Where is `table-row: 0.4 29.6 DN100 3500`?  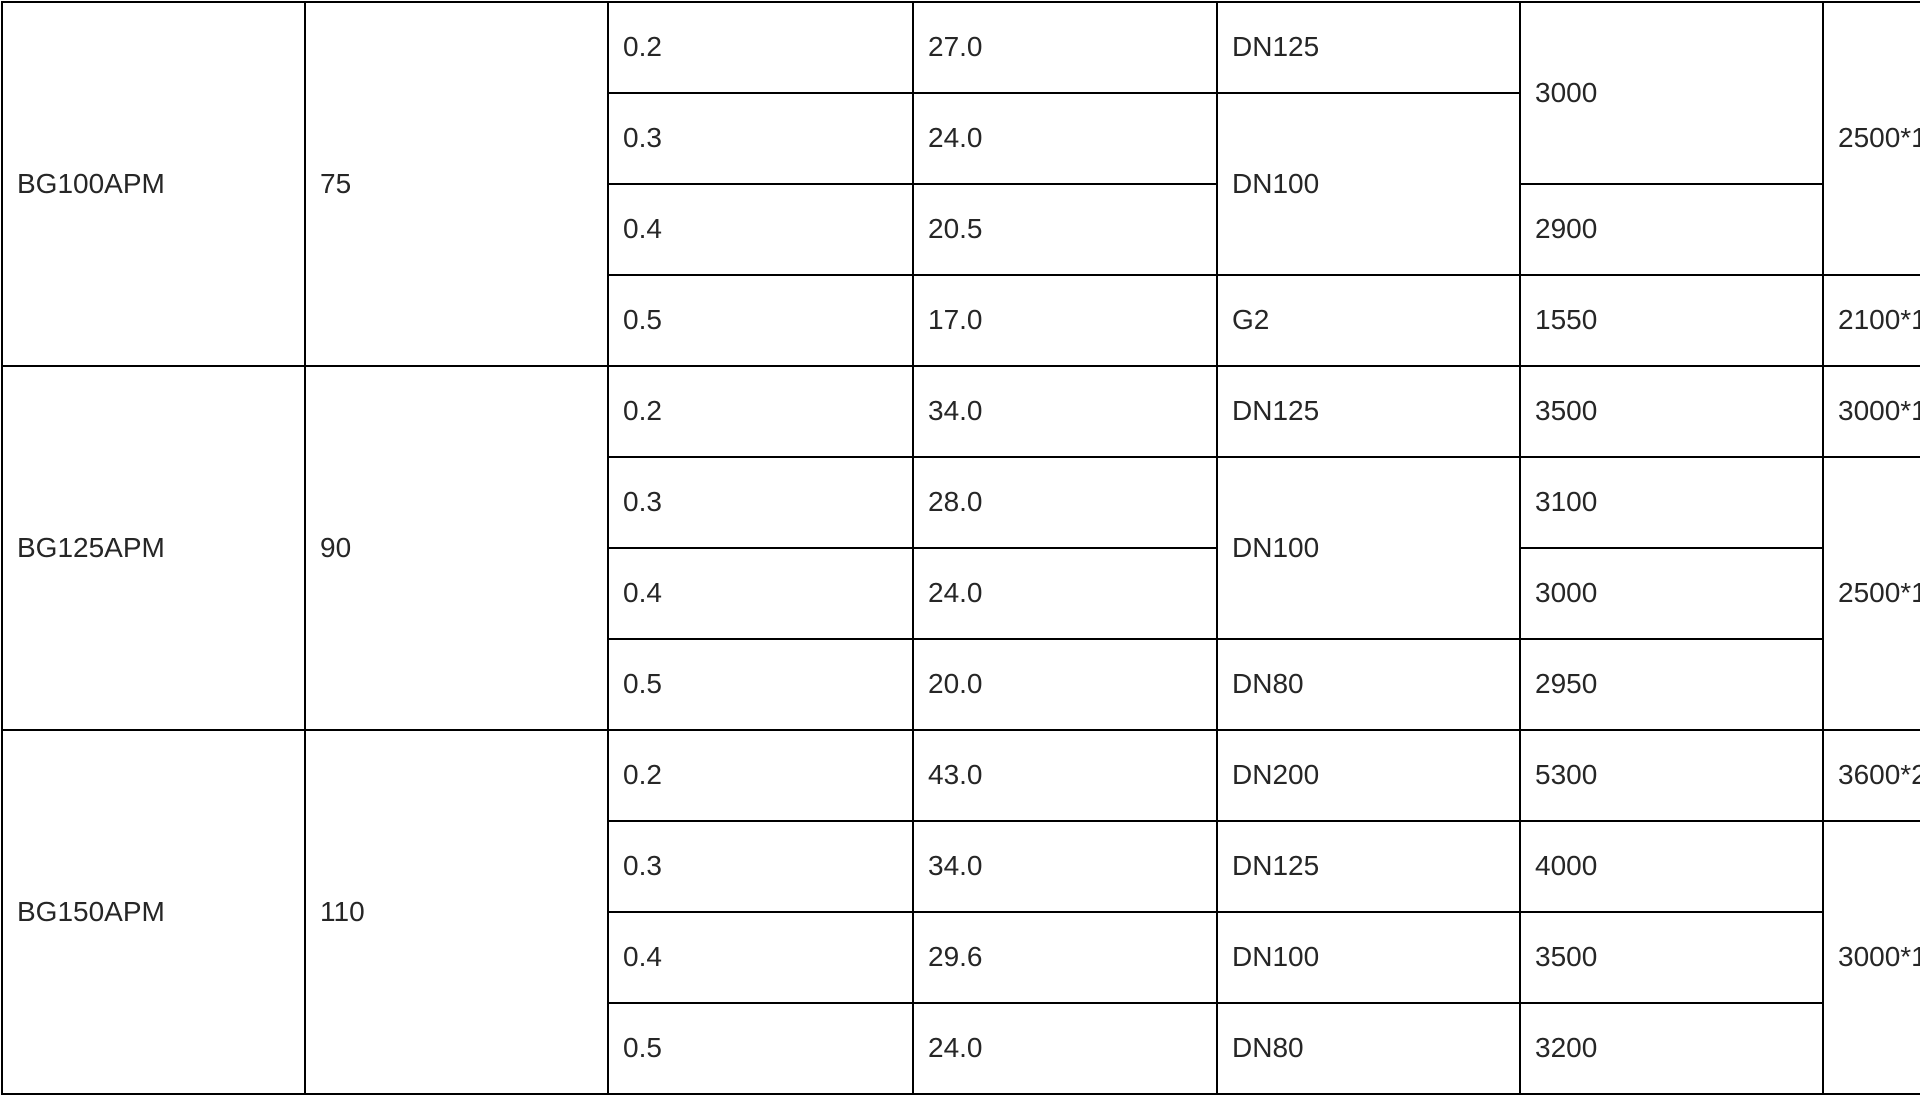 table-row: 0.4 29.6 DN100 3500 is located at coordinates (961, 957).